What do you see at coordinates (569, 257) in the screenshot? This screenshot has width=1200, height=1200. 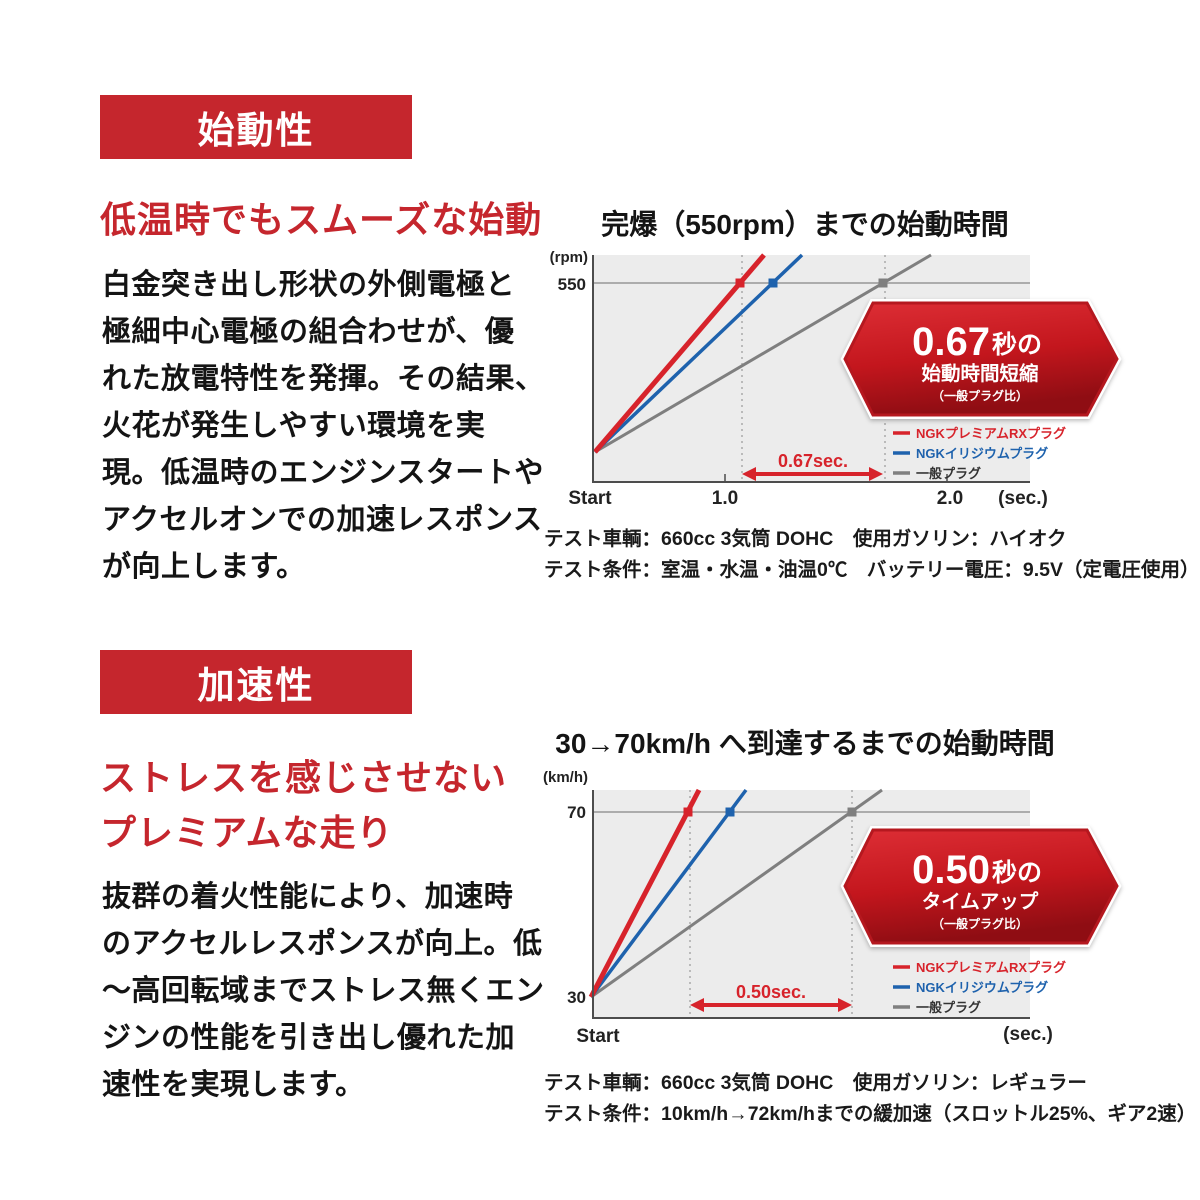 I see `y-axis-unit: (rpm)` at bounding box center [569, 257].